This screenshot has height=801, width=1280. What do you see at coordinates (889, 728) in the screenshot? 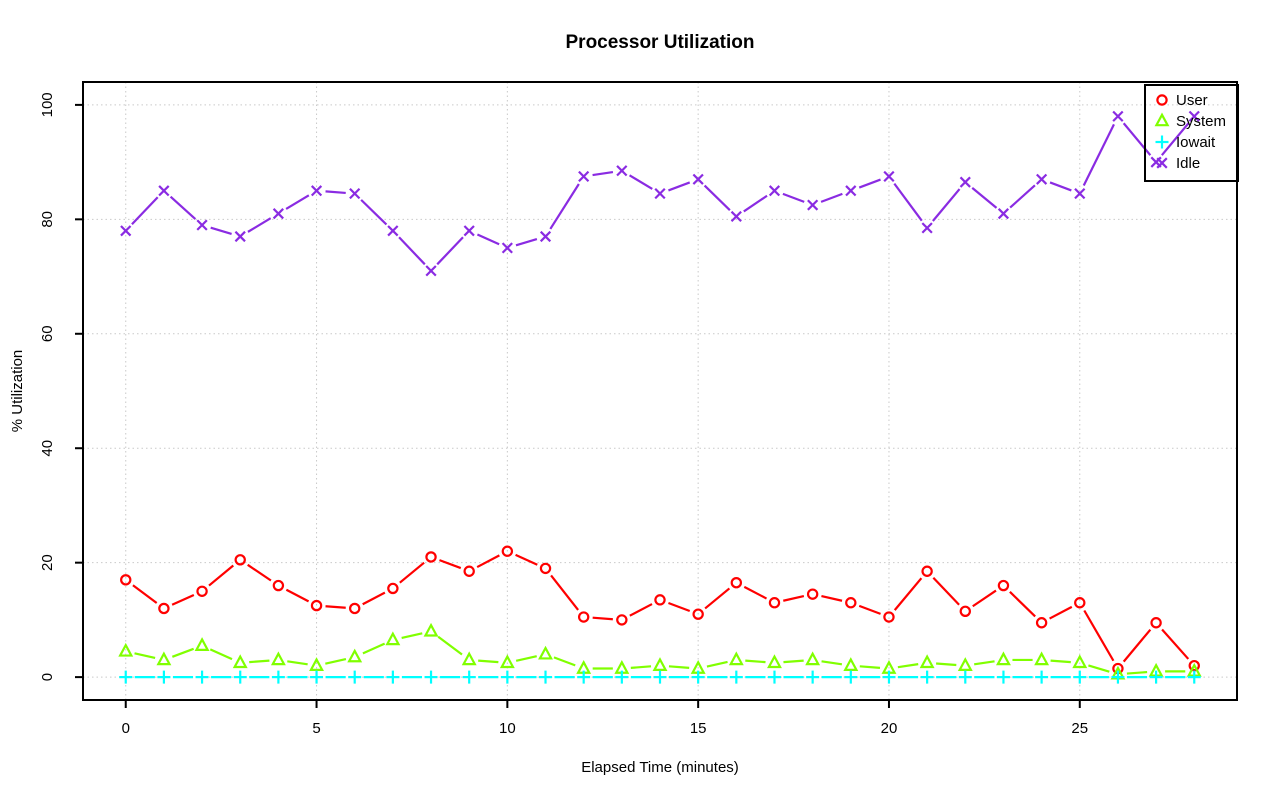
I see `x-tick-label: 20` at bounding box center [889, 728].